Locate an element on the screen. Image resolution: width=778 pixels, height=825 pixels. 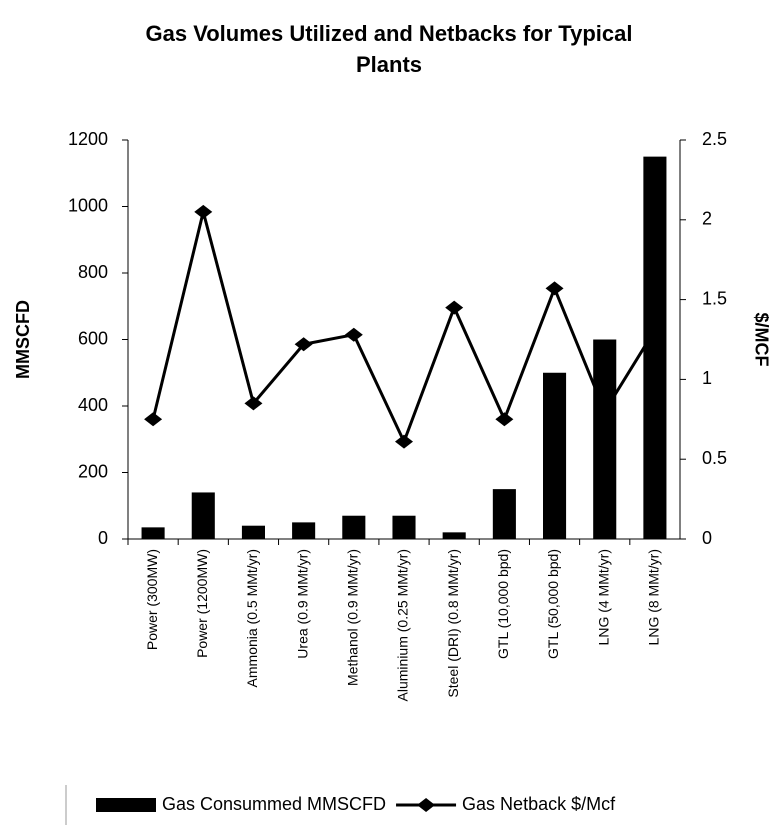
y2-tick-label: 0 is located at coordinates (707, 538).